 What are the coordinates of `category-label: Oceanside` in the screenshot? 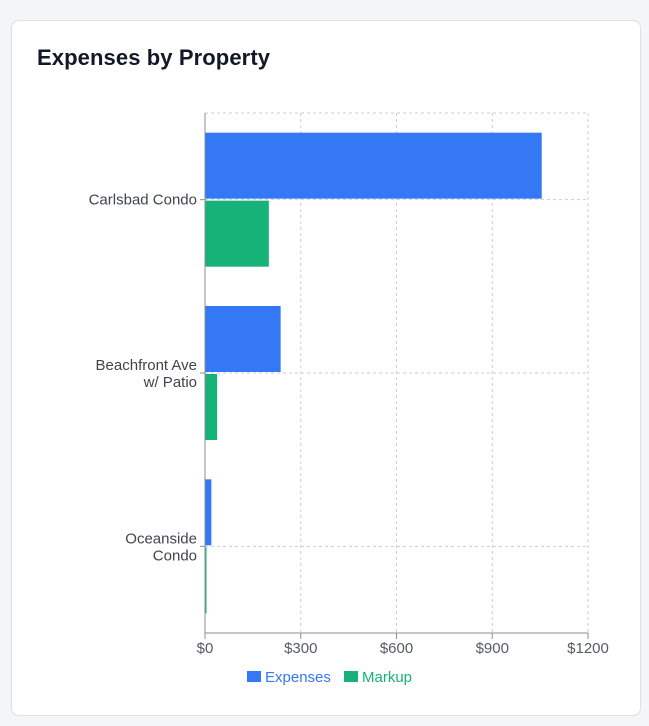 It's located at (161, 538).